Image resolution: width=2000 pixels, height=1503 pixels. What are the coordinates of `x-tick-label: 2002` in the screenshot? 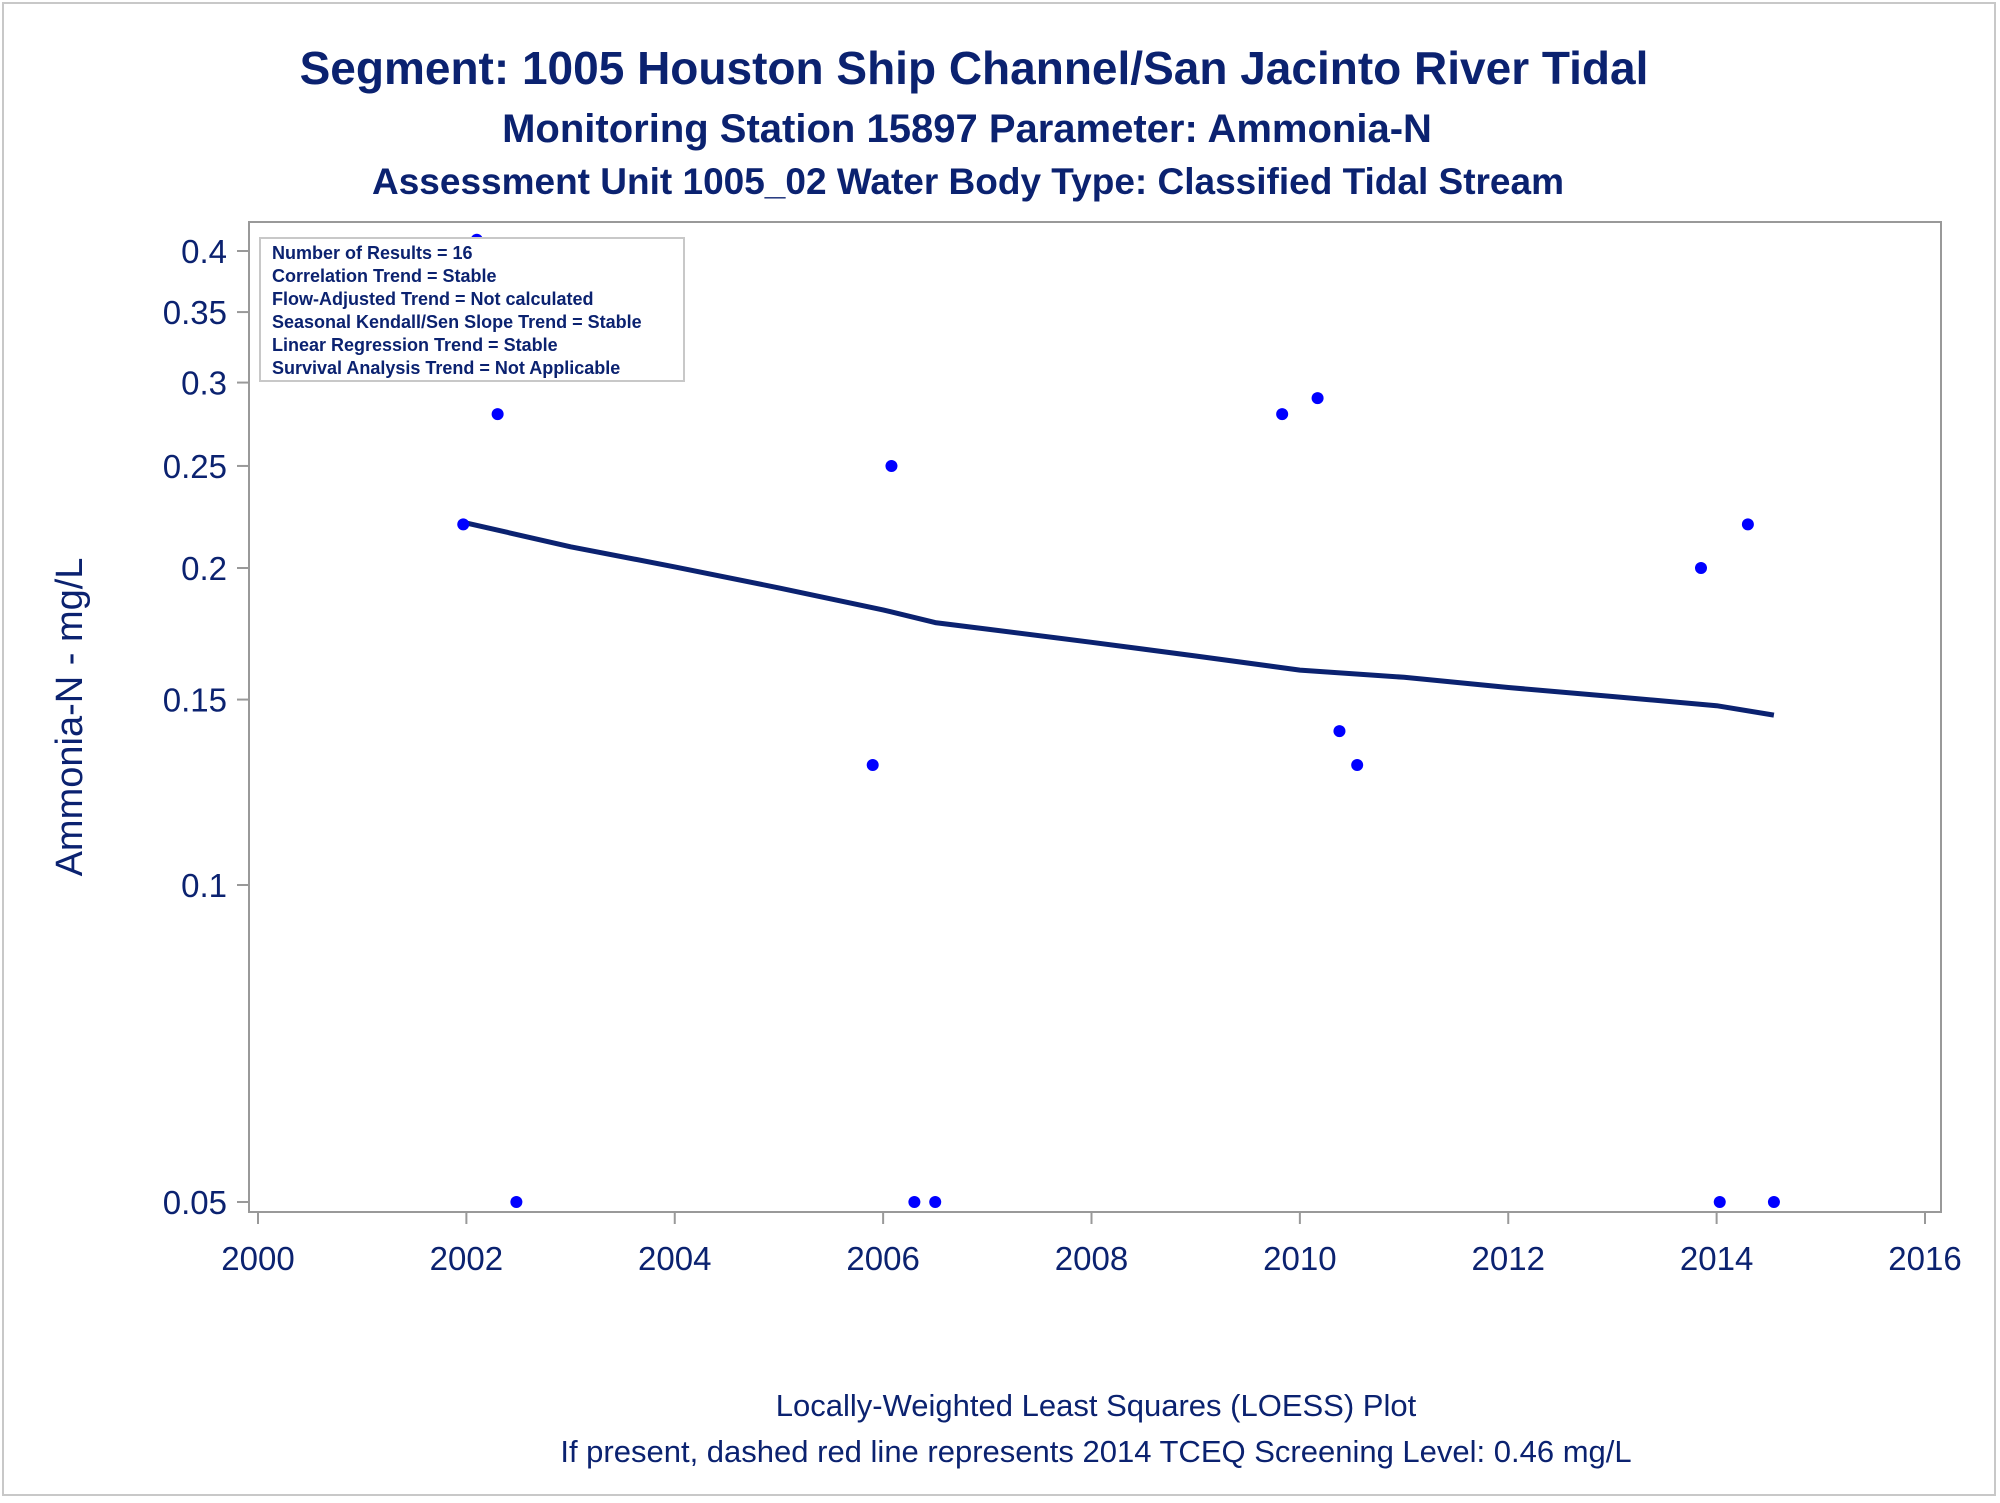 It's located at (466, 1258).